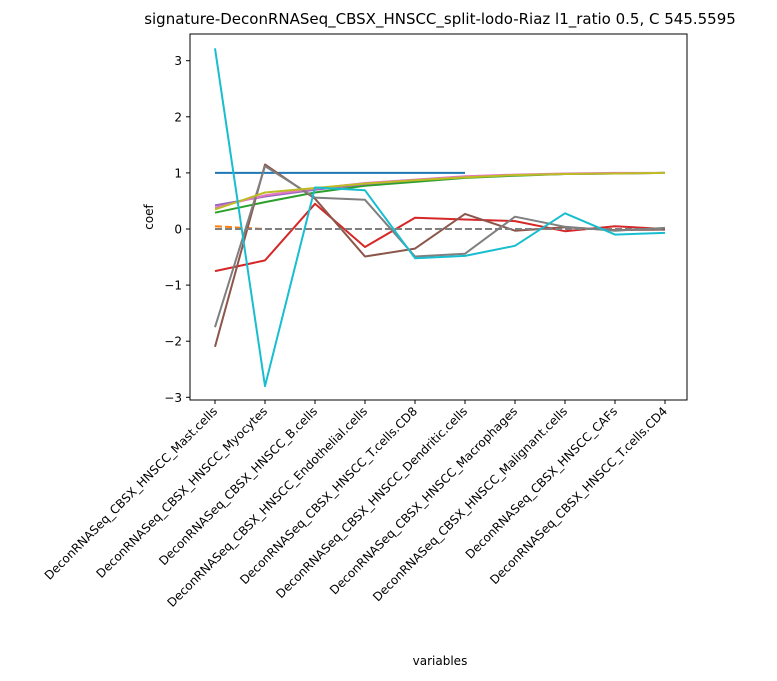 The width and height of the screenshot is (777, 681). What do you see at coordinates (578, 495) in the screenshot?
I see `x-tick-label: DeconRNASeq_CBSX_HNSCC_T.cells.CD4` at bounding box center [578, 495].